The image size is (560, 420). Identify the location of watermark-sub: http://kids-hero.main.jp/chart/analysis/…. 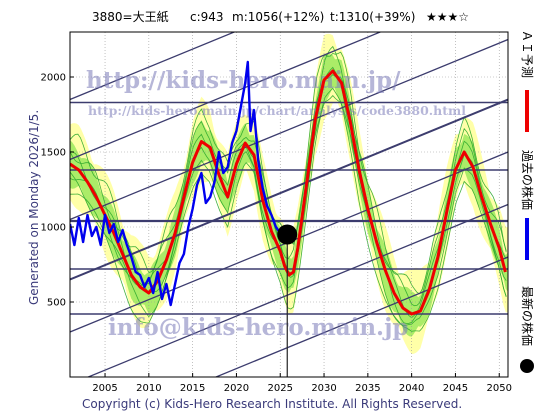
(277, 110).